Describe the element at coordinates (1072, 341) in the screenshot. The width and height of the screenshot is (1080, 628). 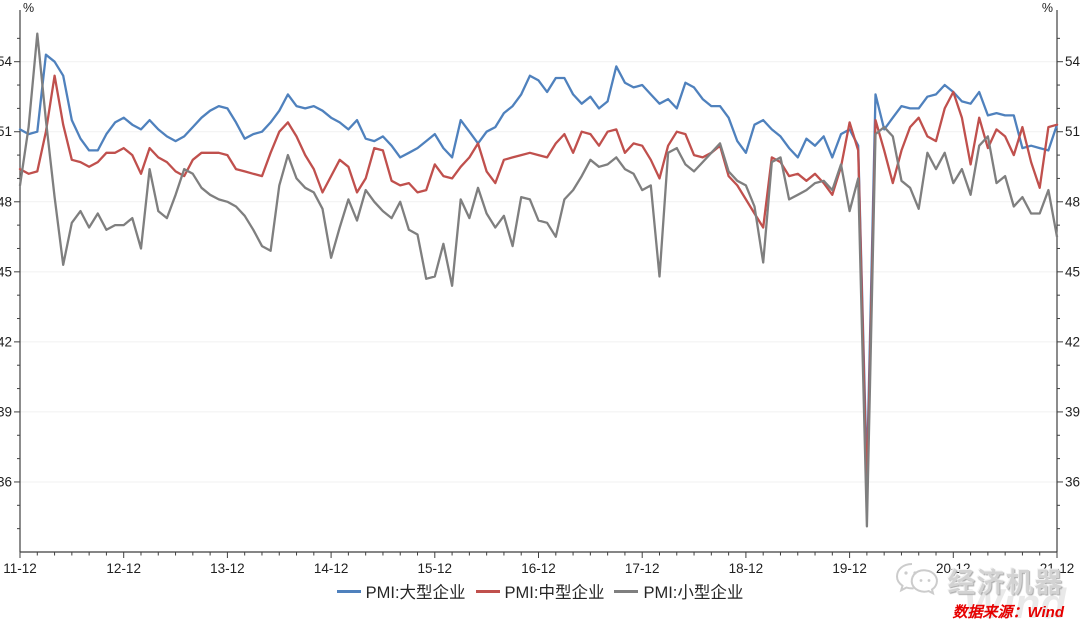
I see `y-axis-label-right-42: 42` at that location.